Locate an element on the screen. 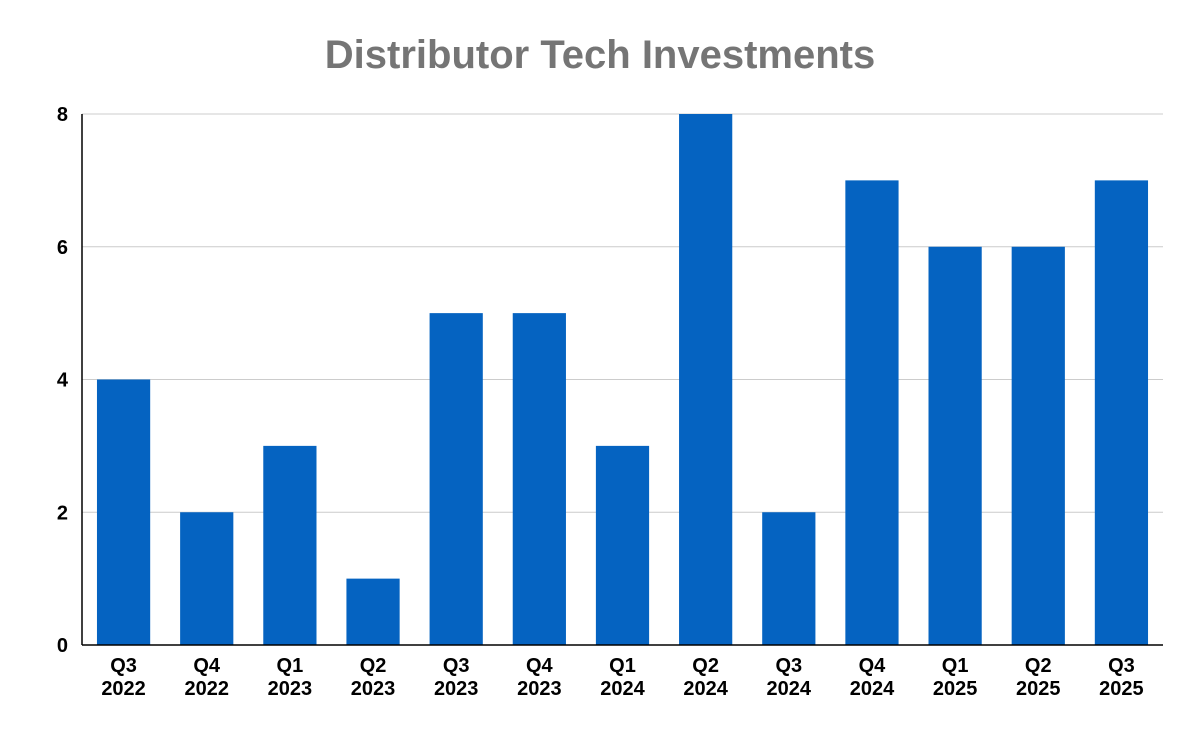 The height and width of the screenshot is (741, 1200). x-tick-label: Q1 2023 is located at coordinates (290, 677).